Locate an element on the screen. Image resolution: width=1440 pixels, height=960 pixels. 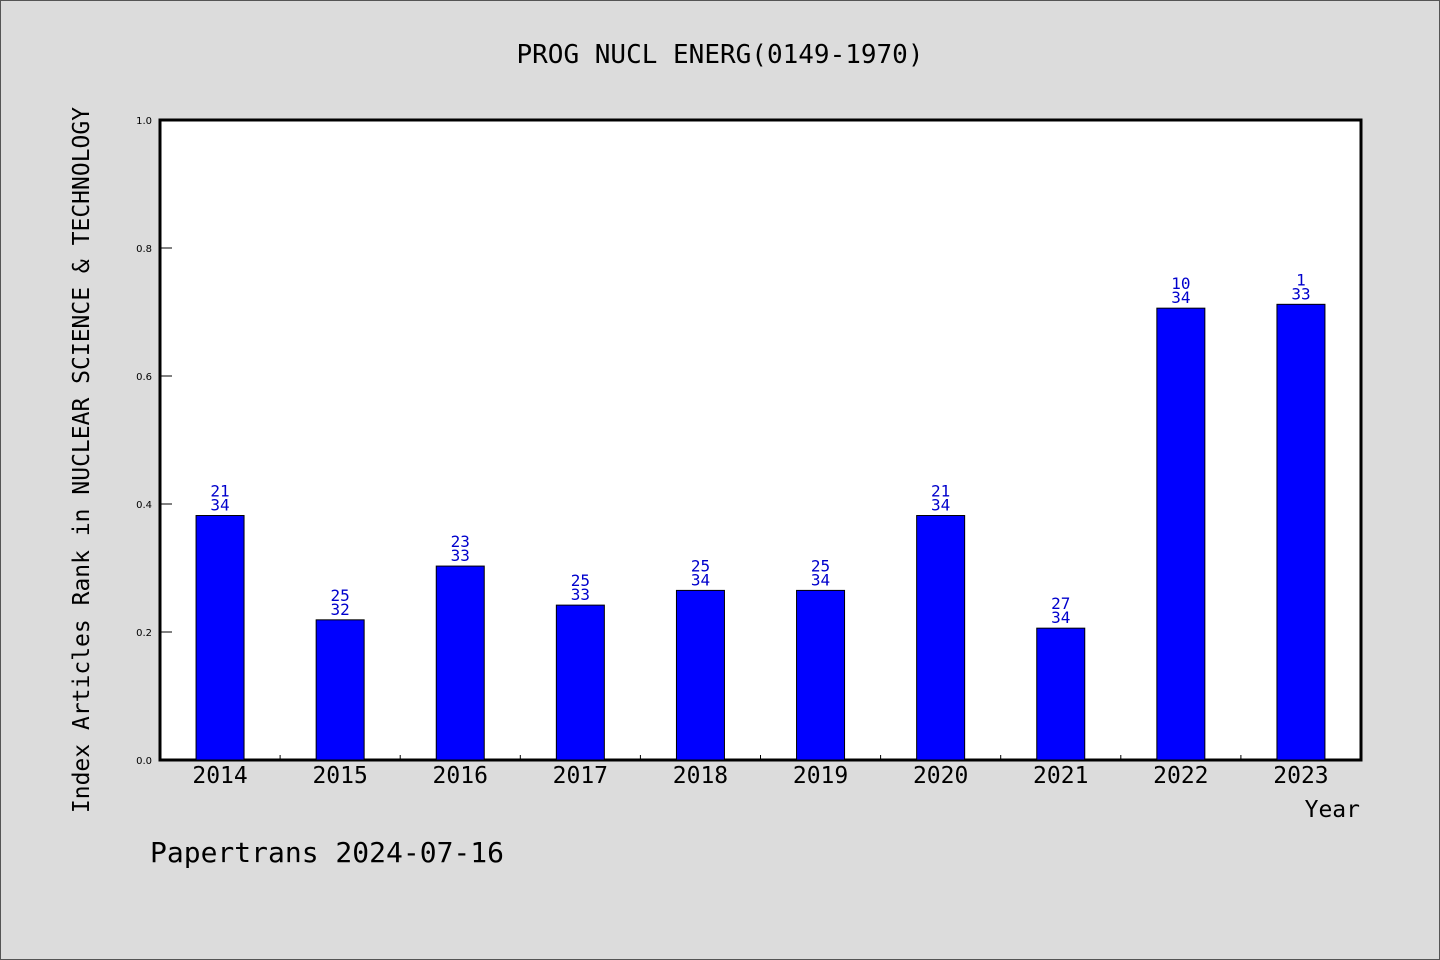
bar-2015 is located at coordinates (340, 690).